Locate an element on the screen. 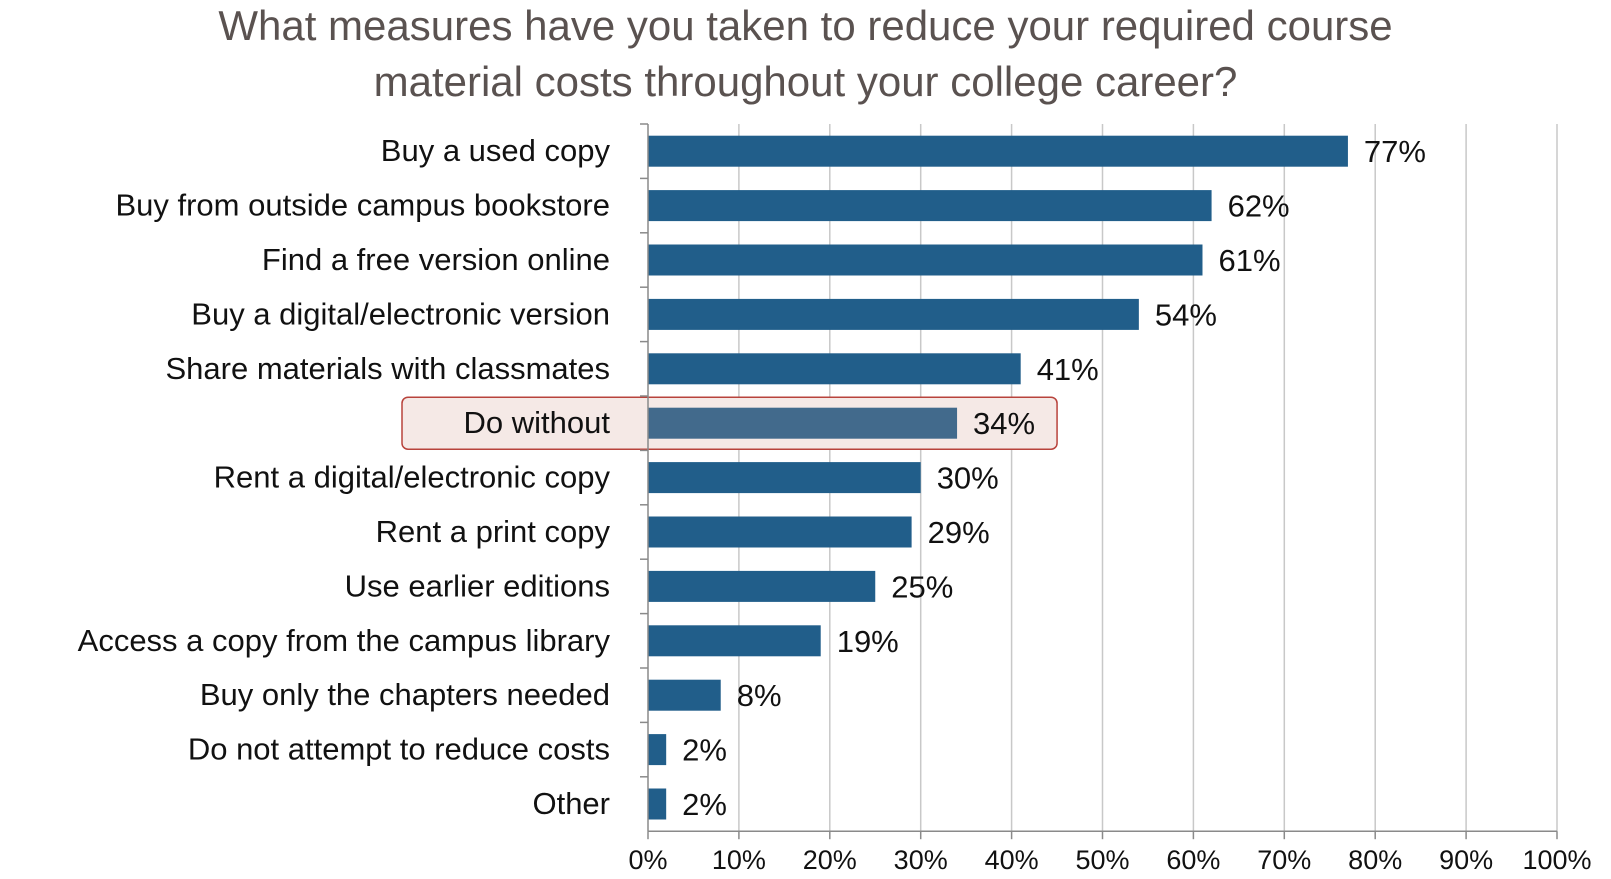 This screenshot has width=1611, height=879. data-label: 30% is located at coordinates (968, 478).